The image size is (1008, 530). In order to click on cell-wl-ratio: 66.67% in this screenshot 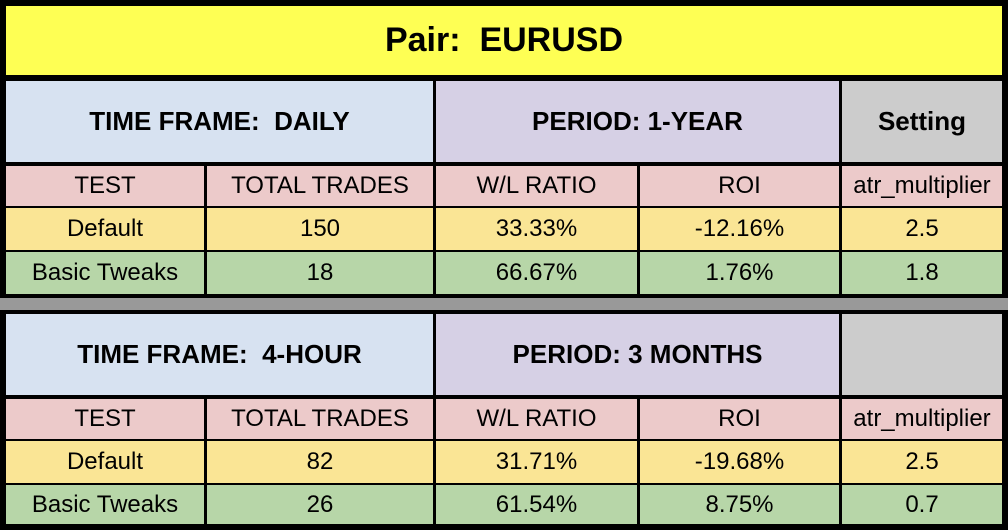, I will do `click(536, 273)`.